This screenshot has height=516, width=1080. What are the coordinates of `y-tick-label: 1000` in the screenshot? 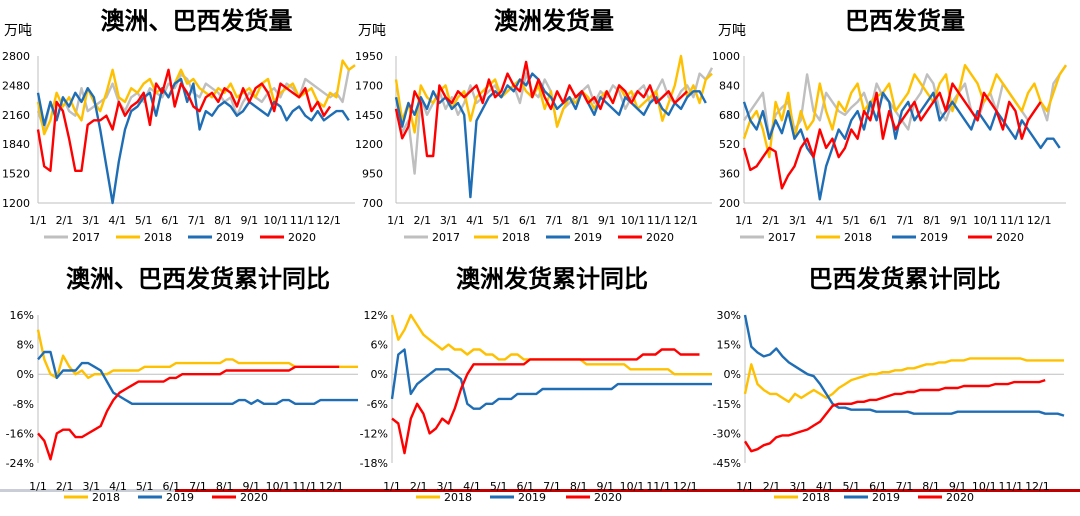 It's located at (726, 56).